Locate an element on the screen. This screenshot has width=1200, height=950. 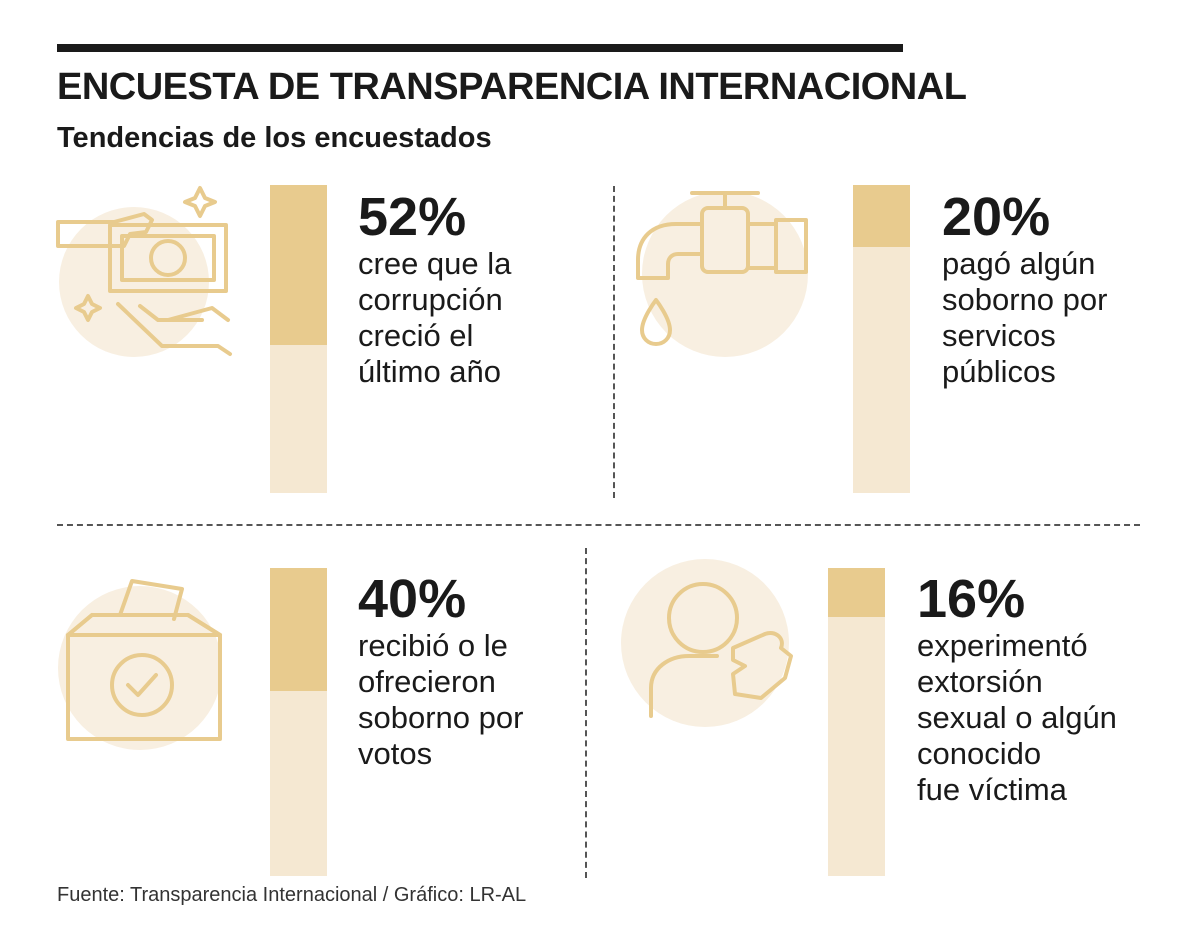
faucet-icon is located at coordinates (727, 270).